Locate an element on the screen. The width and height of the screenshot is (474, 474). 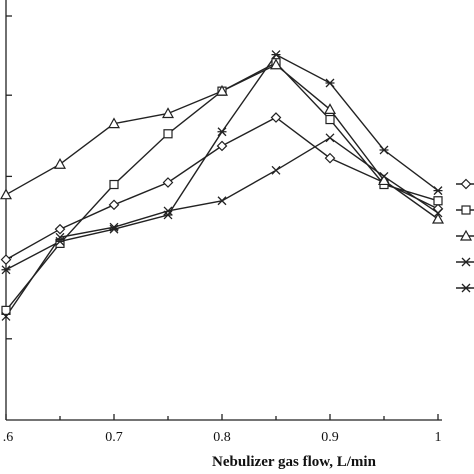
x-tick-label: .6 is located at coordinates (8, 437).